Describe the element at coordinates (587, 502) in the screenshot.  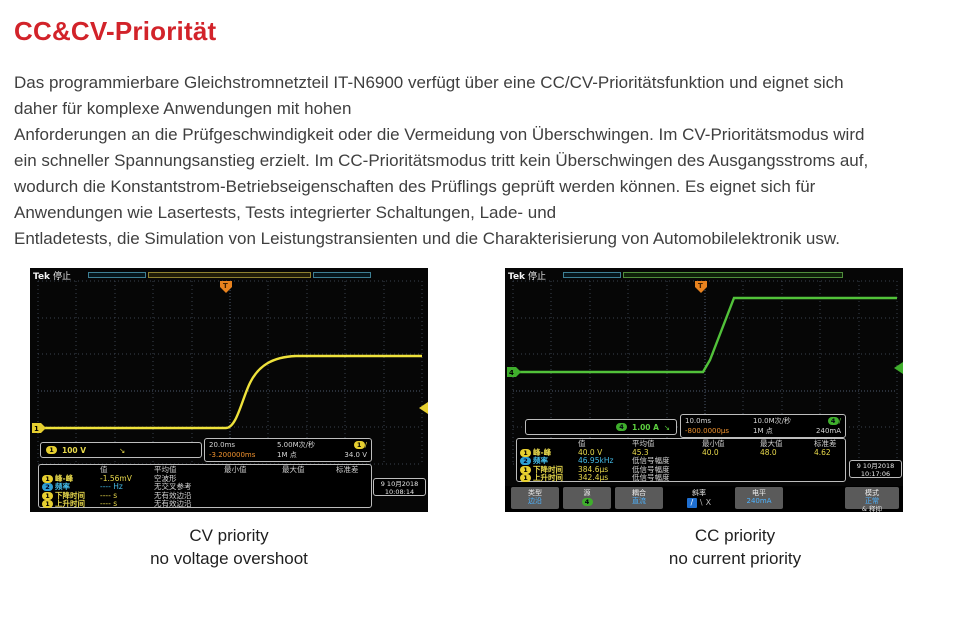
I see `source-channel-chip: 4` at that location.